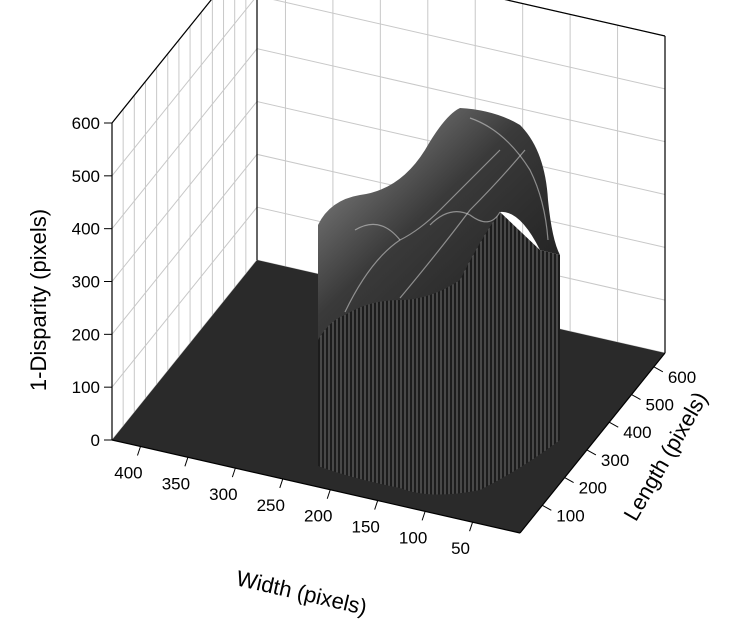  What do you see at coordinates (460, 548) in the screenshot?
I see `x-tick-label: 50` at bounding box center [460, 548].